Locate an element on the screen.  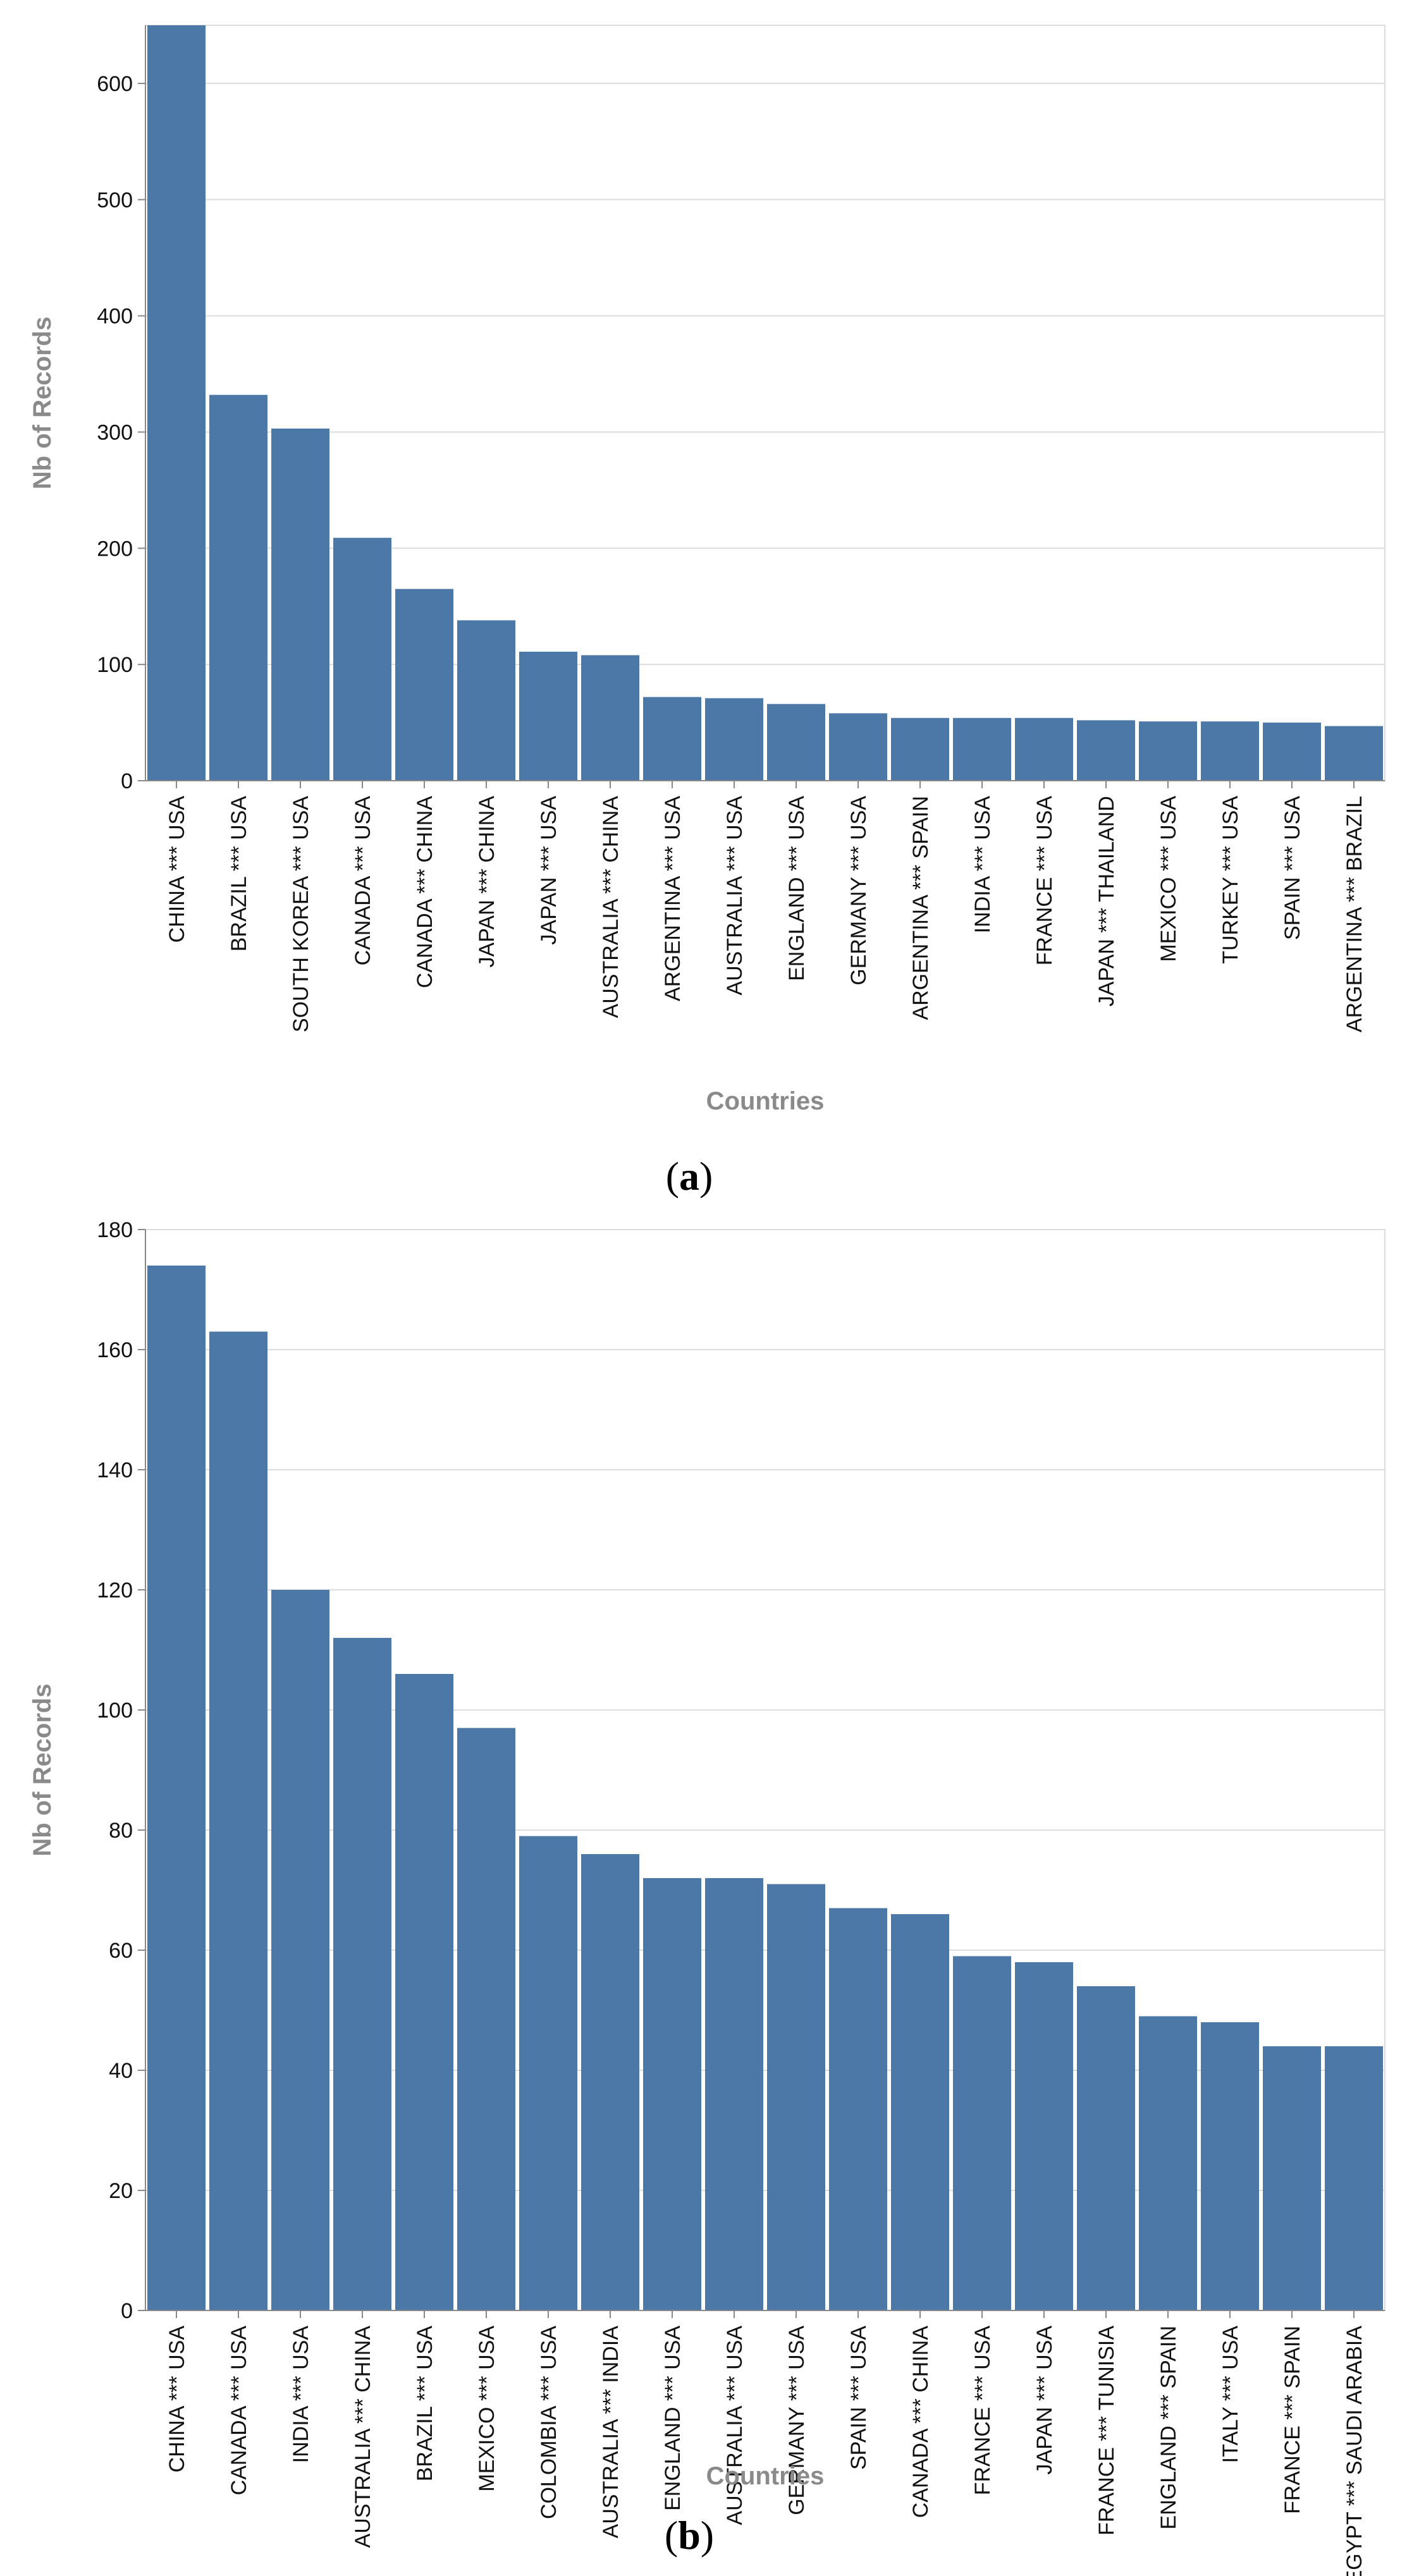
y-tick-label: 500 is located at coordinates (115, 200).